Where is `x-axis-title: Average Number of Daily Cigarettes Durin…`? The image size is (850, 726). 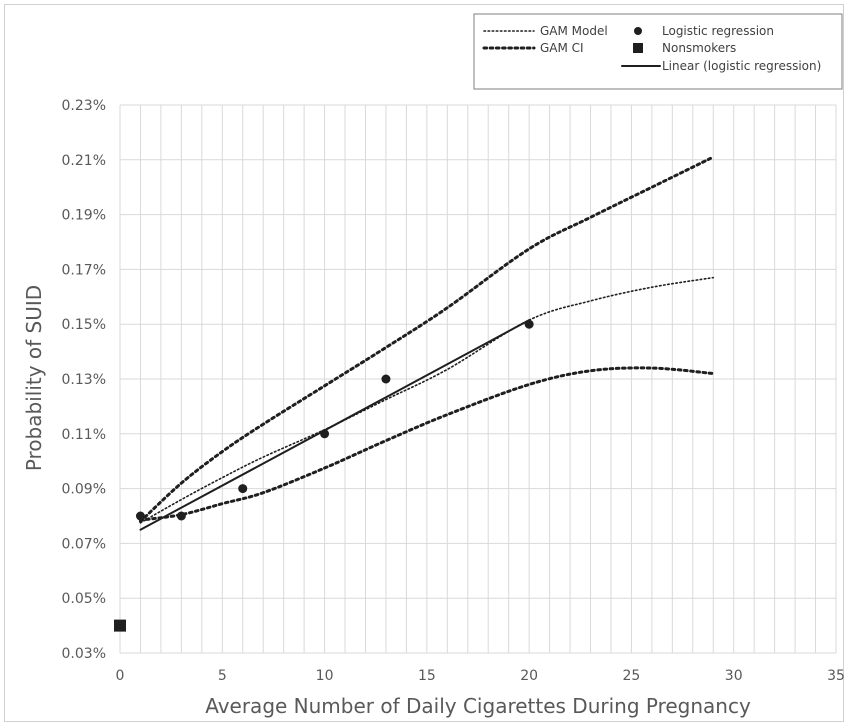
x-axis-title: Average Number of Daily Cigarettes Durin… is located at coordinates (478, 706).